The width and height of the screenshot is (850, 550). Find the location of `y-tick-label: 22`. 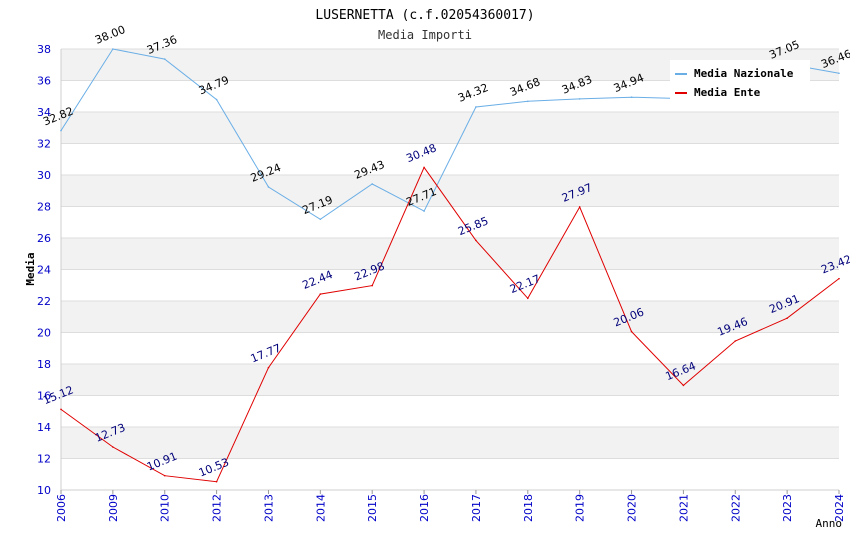

y-tick-label: 22 is located at coordinates (44, 301).